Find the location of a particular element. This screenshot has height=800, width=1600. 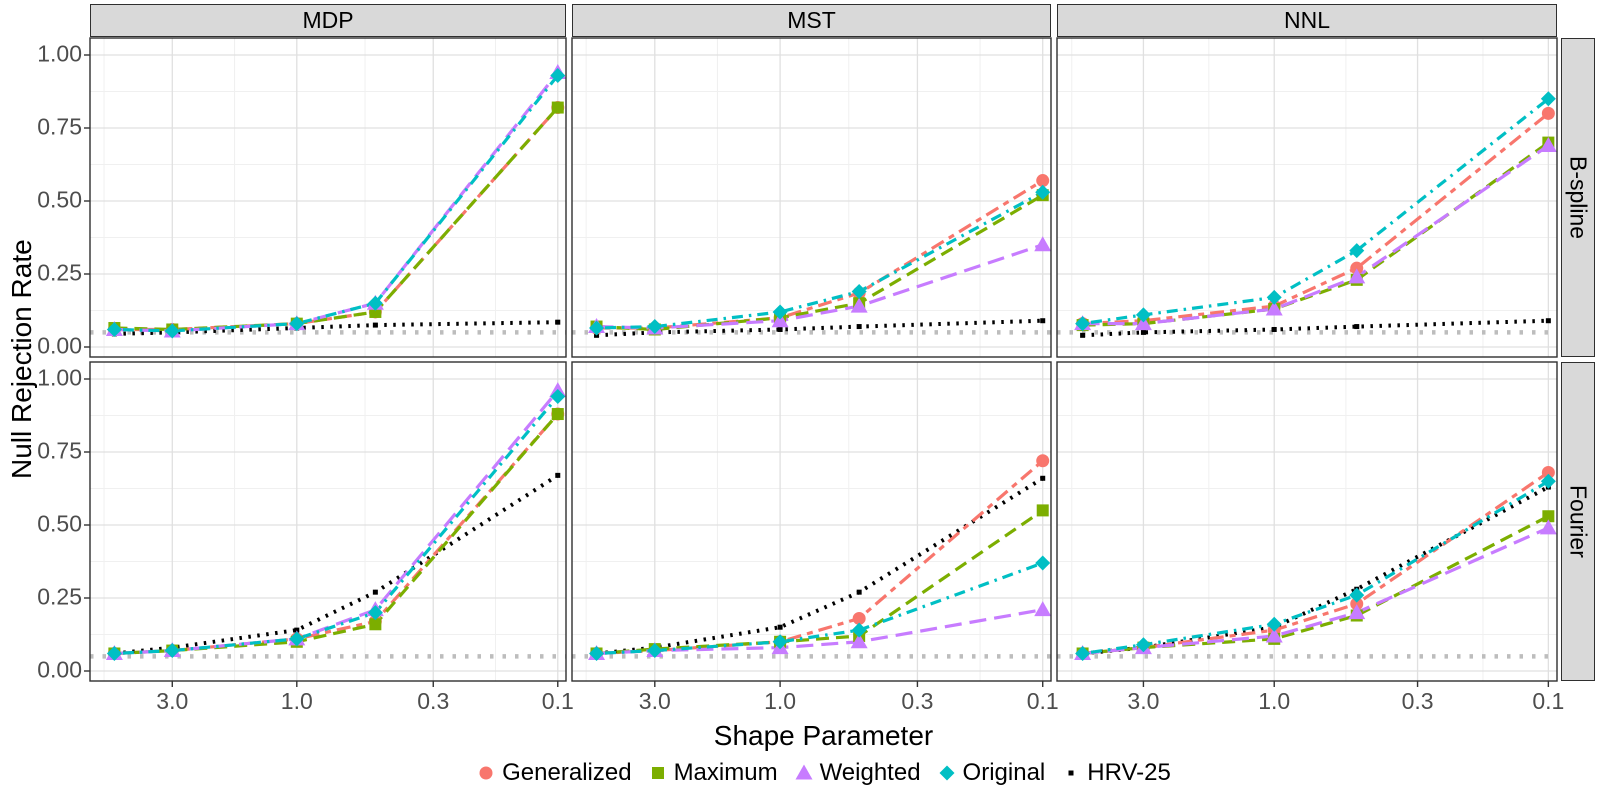

facet-strip-bspline-label: B-spline is located at coordinates (1578, 197).